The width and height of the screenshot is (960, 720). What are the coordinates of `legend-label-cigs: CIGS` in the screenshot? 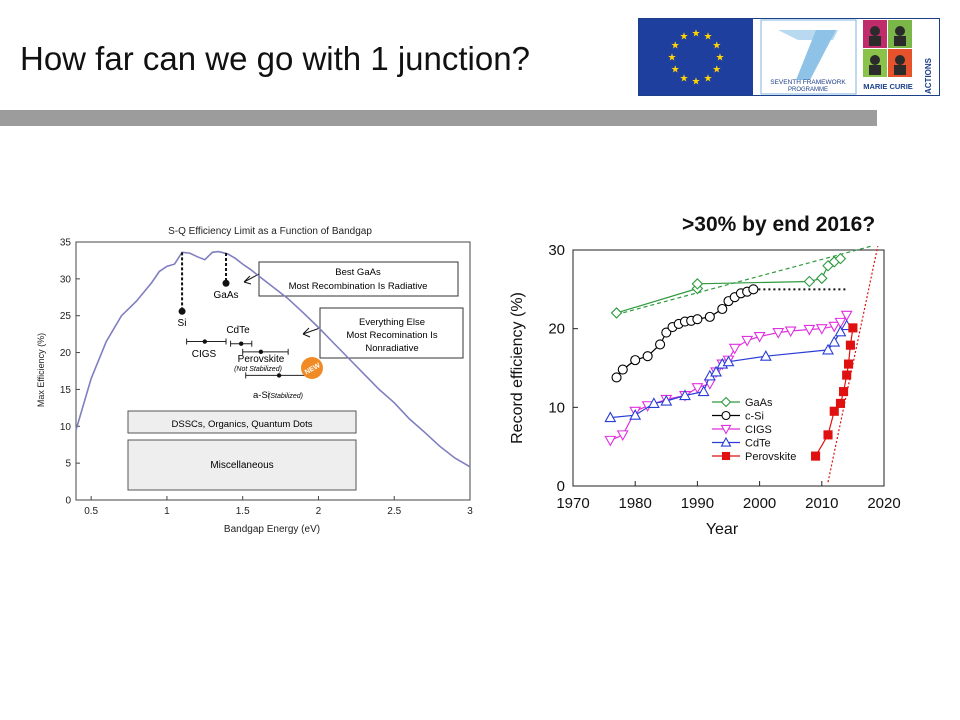 It's located at (758, 430).